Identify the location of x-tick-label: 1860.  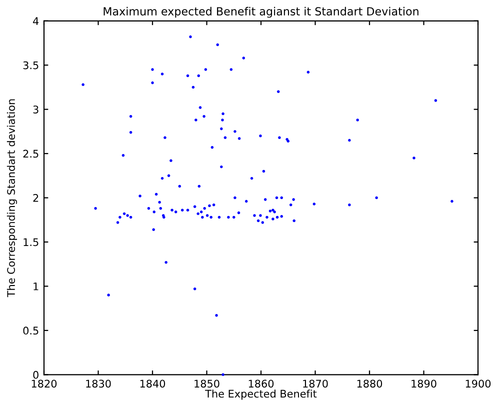
(261, 384).